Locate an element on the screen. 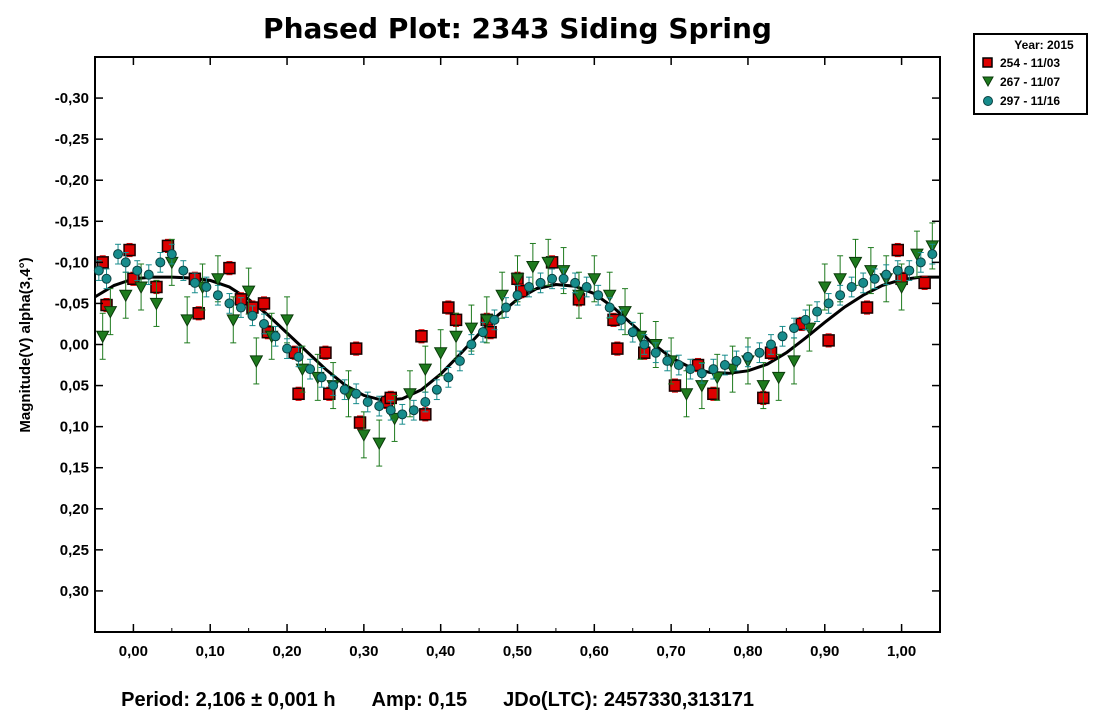  legend-entry-267: 267 - 11/07 is located at coordinates (1030, 82).